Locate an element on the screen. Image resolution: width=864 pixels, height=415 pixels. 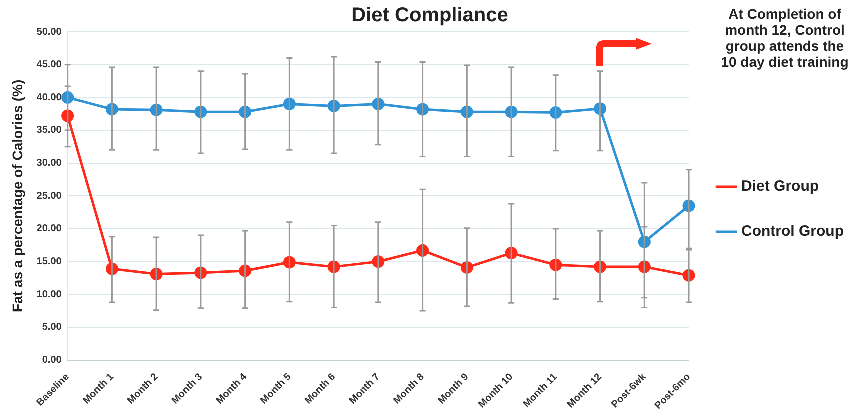
y-tick-label: 45.00 is located at coordinates (49, 65).